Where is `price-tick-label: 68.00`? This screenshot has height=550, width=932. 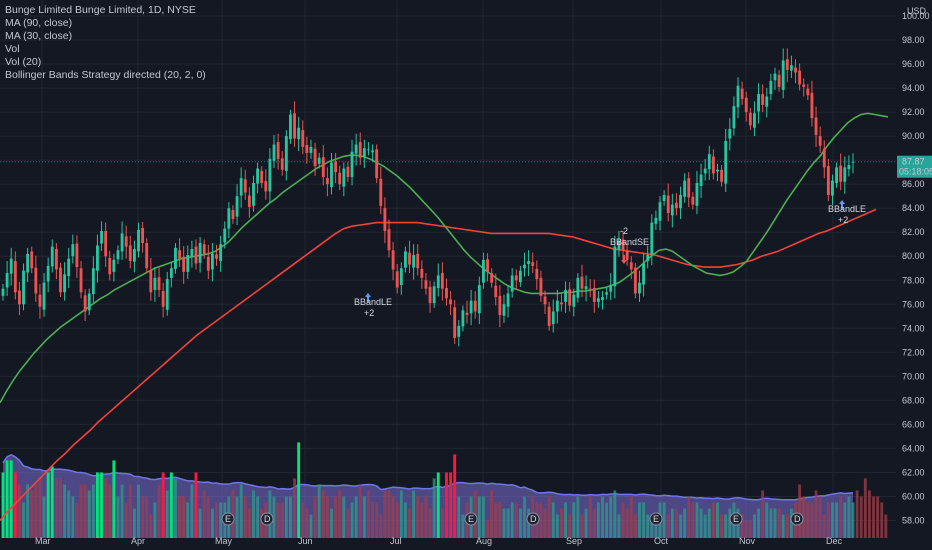 price-tick-label: 68.00 is located at coordinates (913, 400).